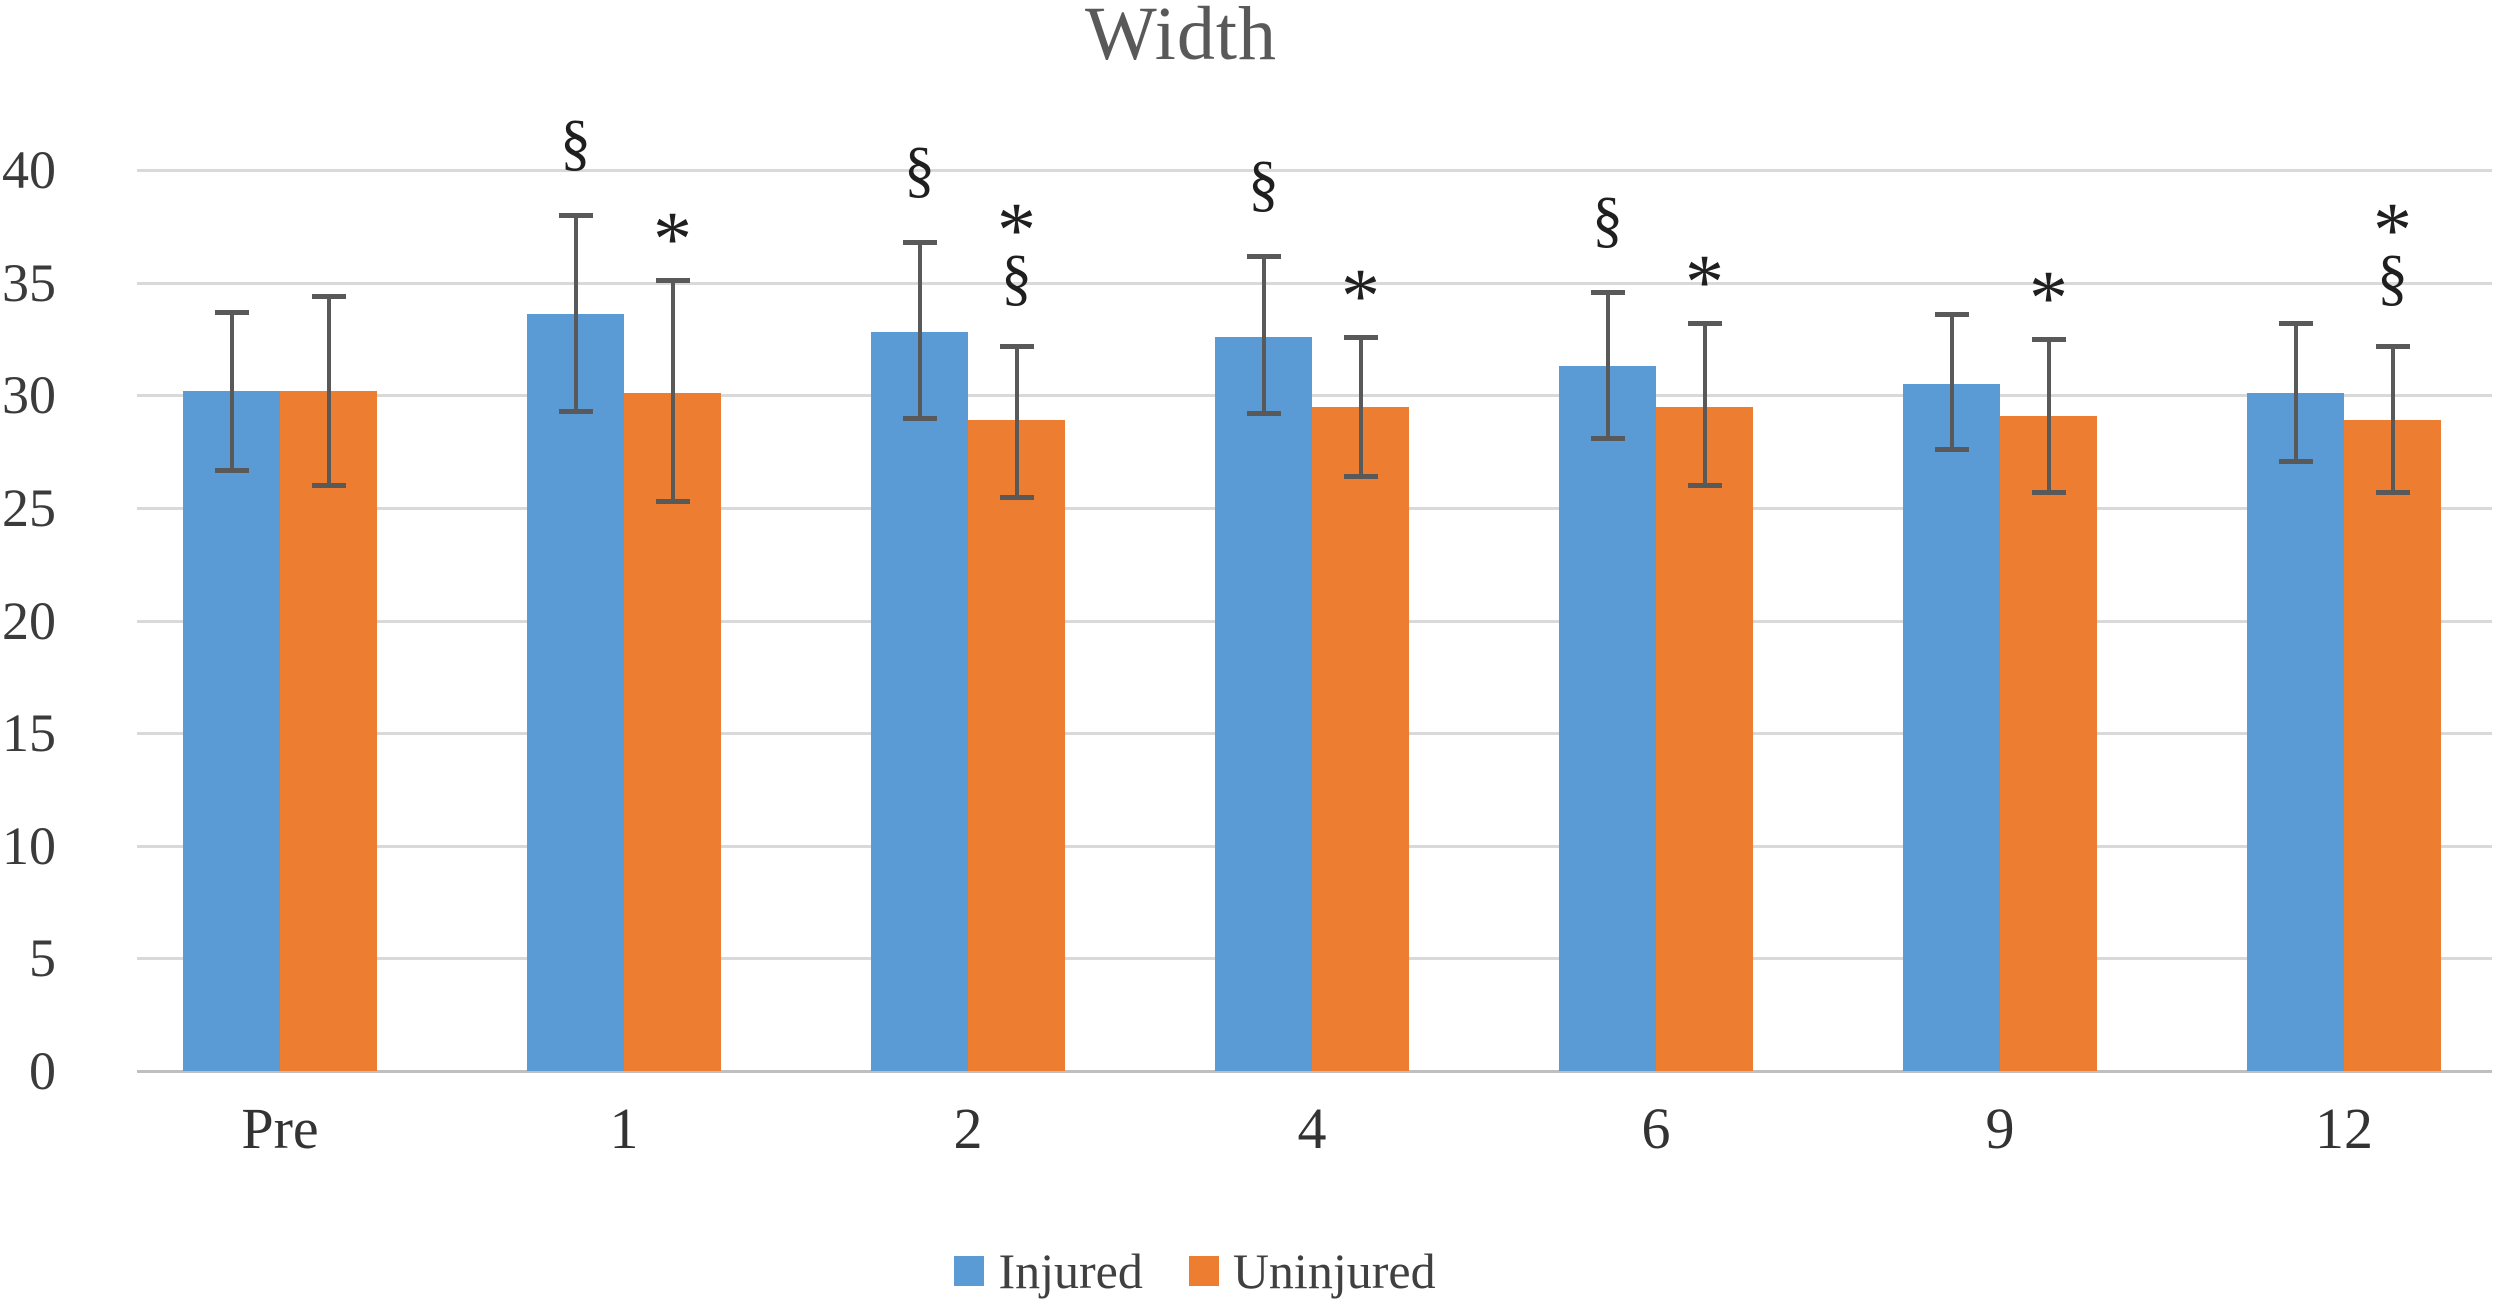 The width and height of the screenshot is (2500, 1307). Describe the element at coordinates (2048, 339) in the screenshot. I see `error-bar-uninjured-9-top-cap` at that location.